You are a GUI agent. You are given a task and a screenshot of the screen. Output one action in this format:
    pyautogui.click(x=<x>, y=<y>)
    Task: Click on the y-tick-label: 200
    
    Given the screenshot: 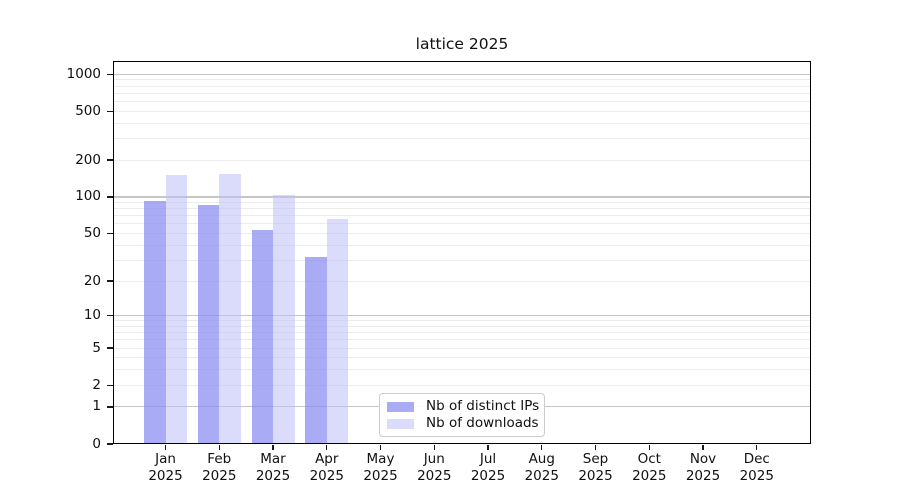 What is the action you would take?
    pyautogui.click(x=88, y=159)
    